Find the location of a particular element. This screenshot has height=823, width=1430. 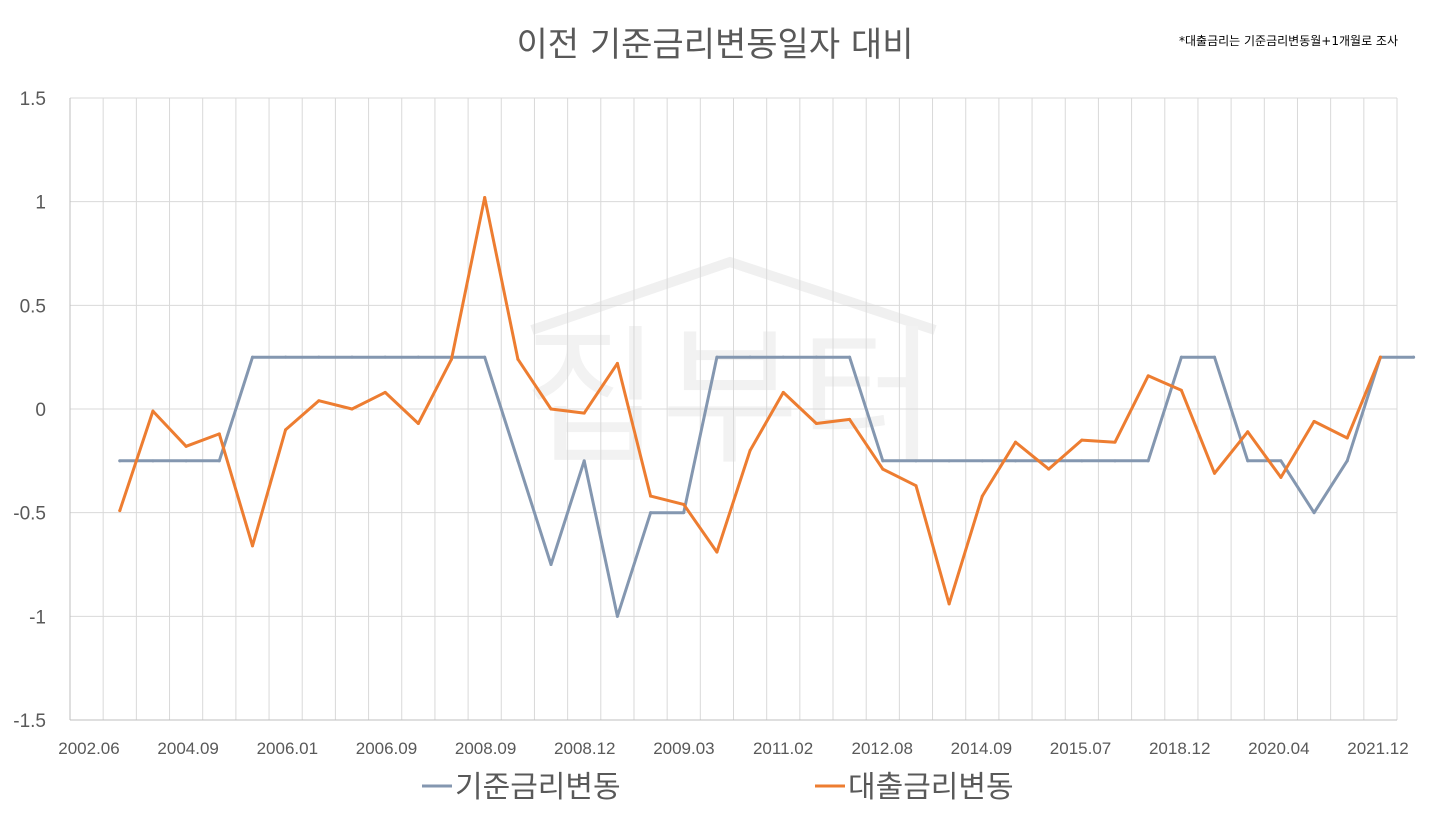

y-tick-label: -1.5 is located at coordinates (29, 721).